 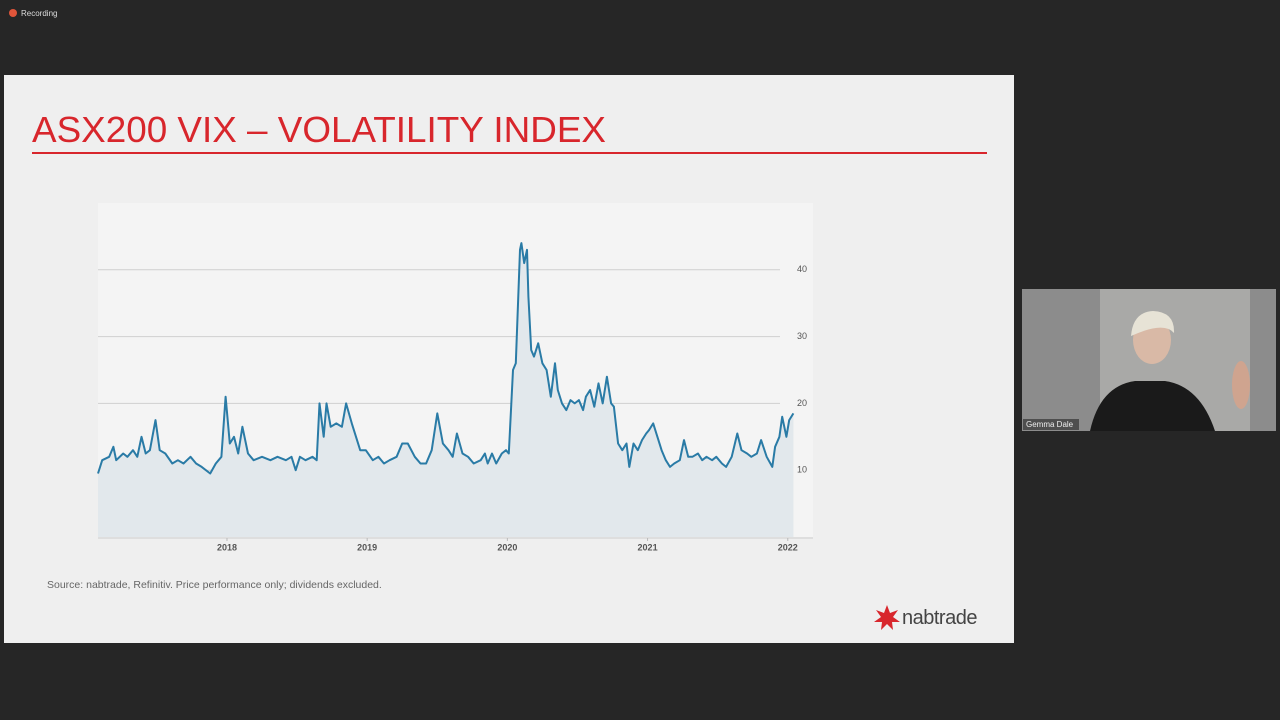 What do you see at coordinates (648, 547) in the screenshot?
I see `x-tick-label: 2021` at bounding box center [648, 547].